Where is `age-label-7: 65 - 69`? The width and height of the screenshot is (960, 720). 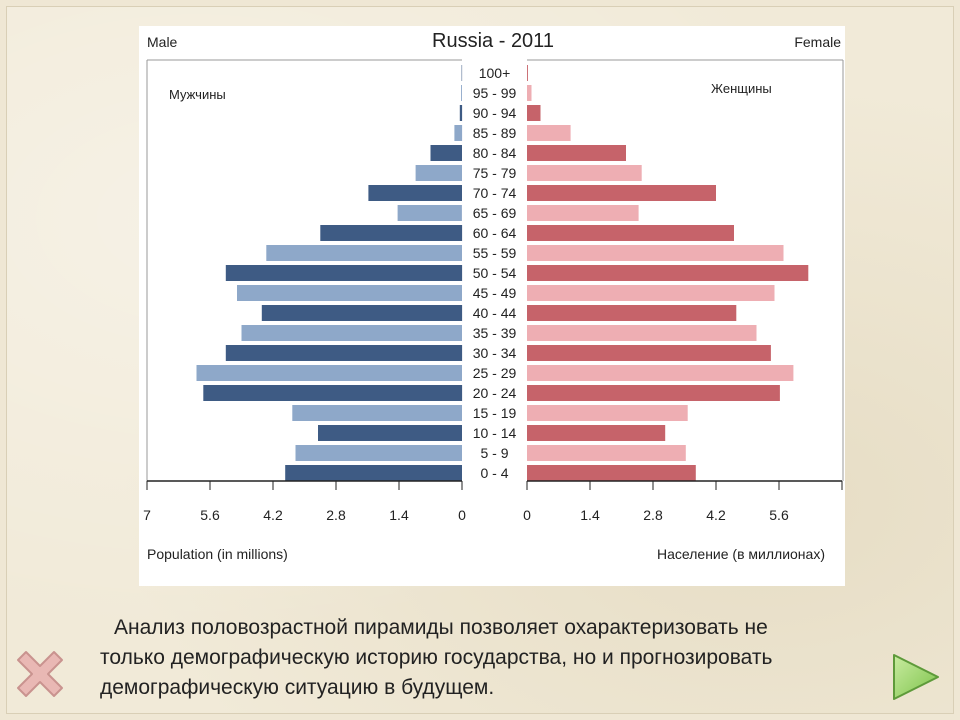
age-label-7: 65 - 69 is located at coordinates (495, 213).